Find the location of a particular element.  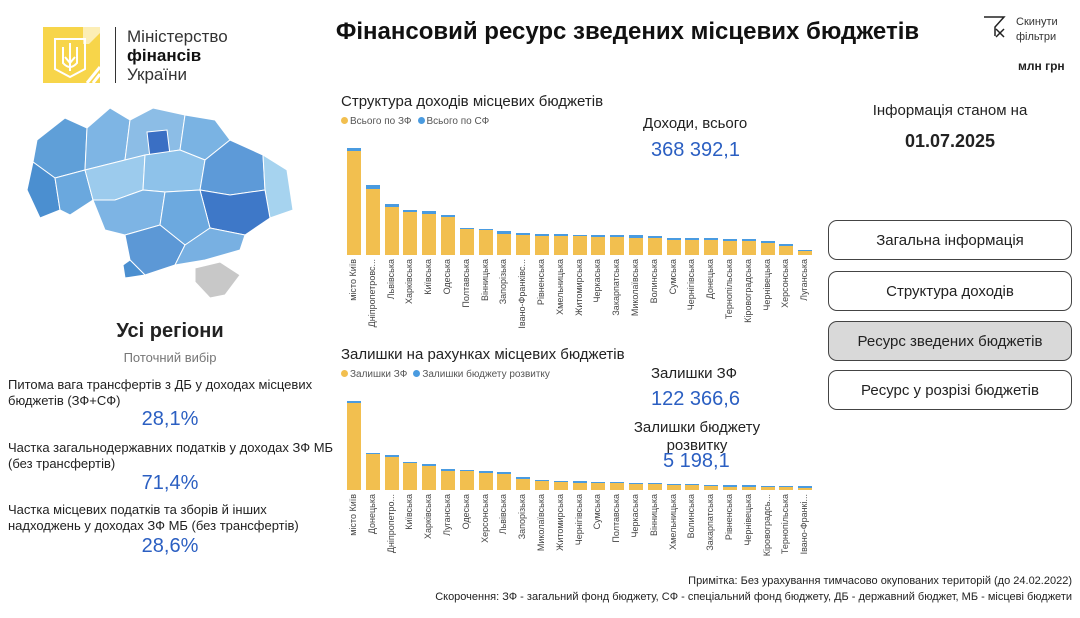

nav-resource-by-budget-button: Ресурс у розрізі бюджетів is located at coordinates (950, 390).